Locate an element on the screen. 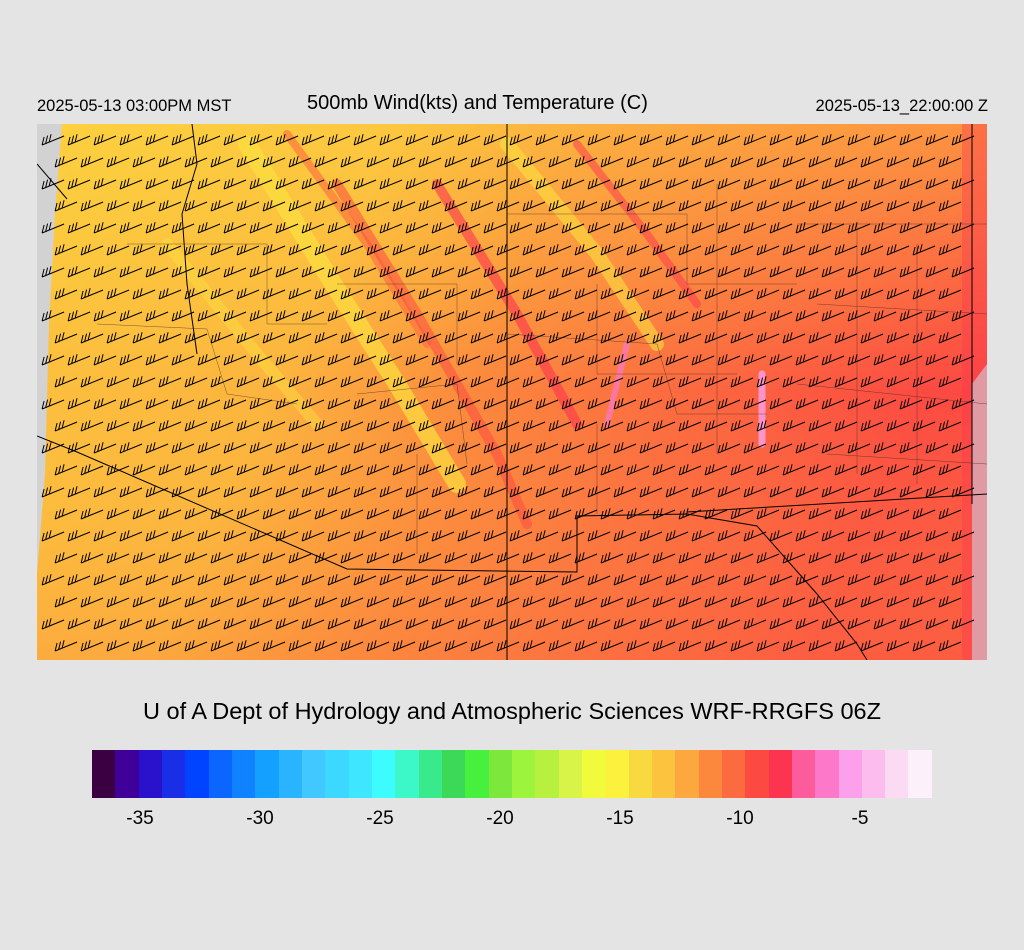 The width and height of the screenshot is (1024, 950). colorbar-tick-label: -25 is located at coordinates (380, 818).